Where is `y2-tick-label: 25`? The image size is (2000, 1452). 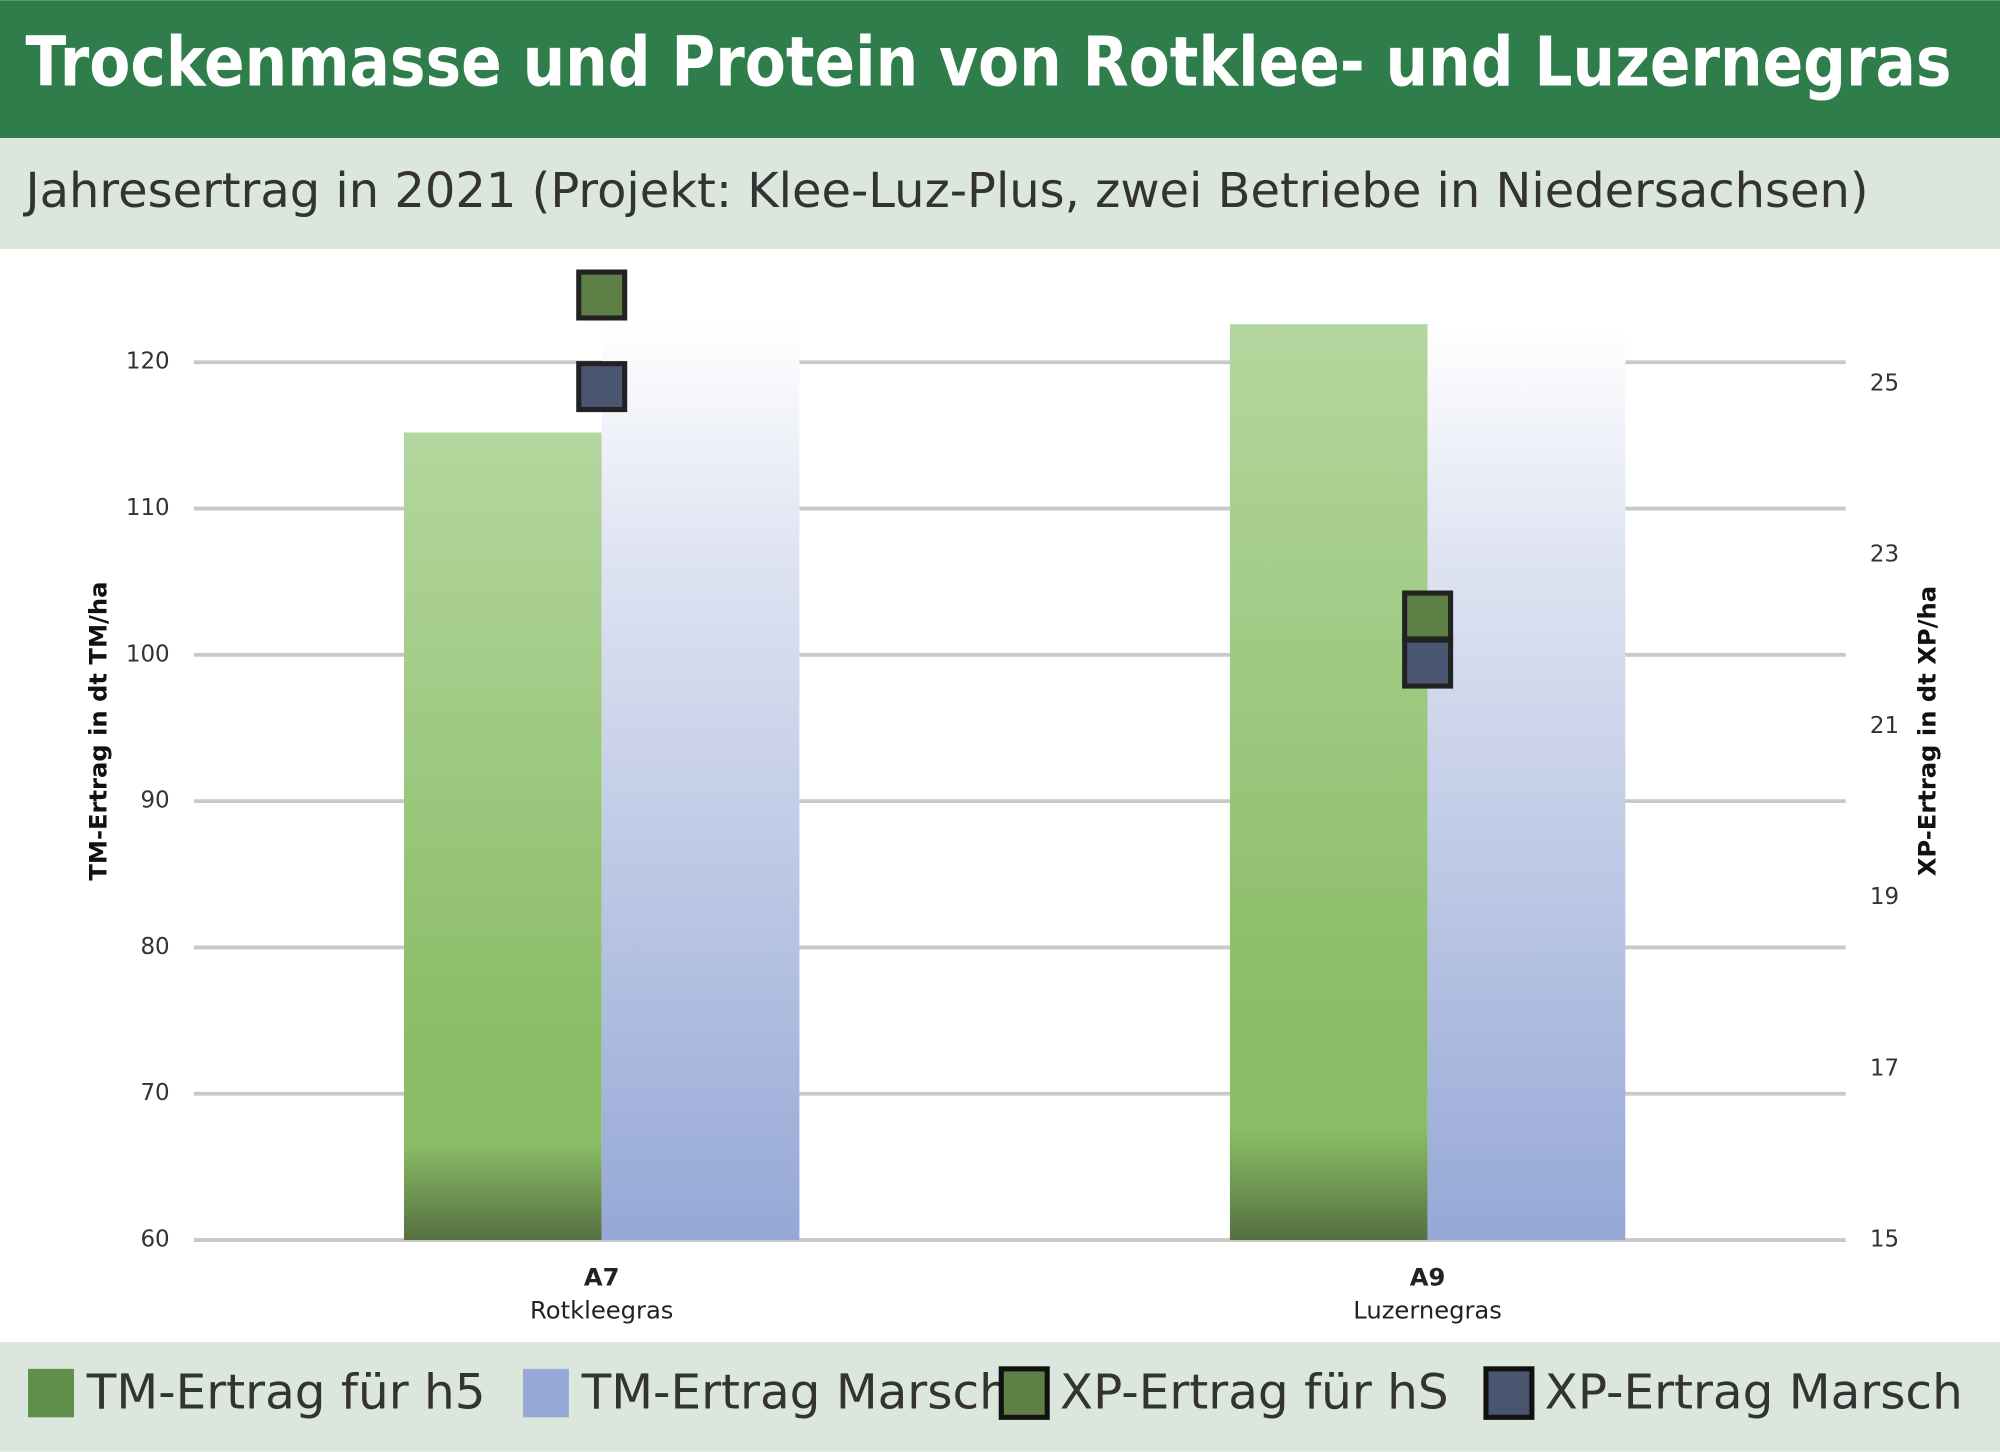 y2-tick-label: 25 is located at coordinates (1884, 384).